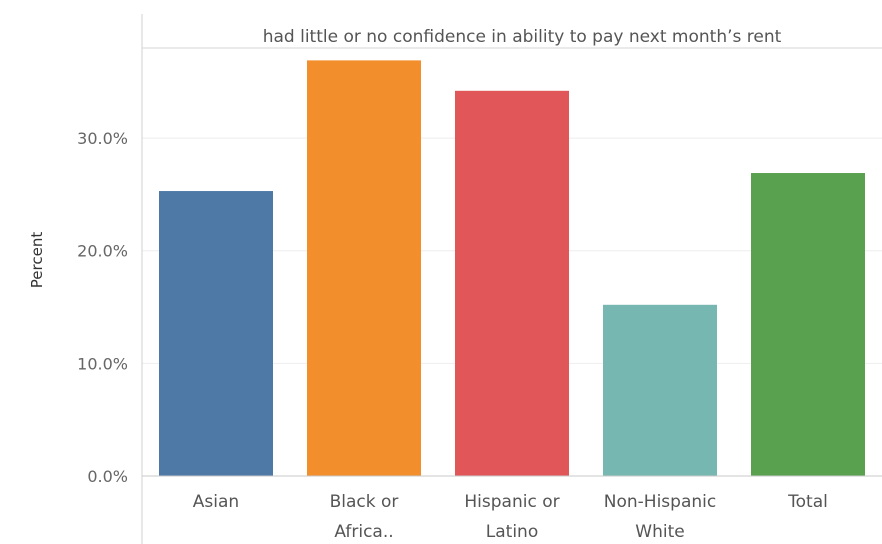 The width and height of the screenshot is (882, 544). Describe the element at coordinates (660, 502) in the screenshot. I see `x-tick-label: Non-Hispanic` at that location.